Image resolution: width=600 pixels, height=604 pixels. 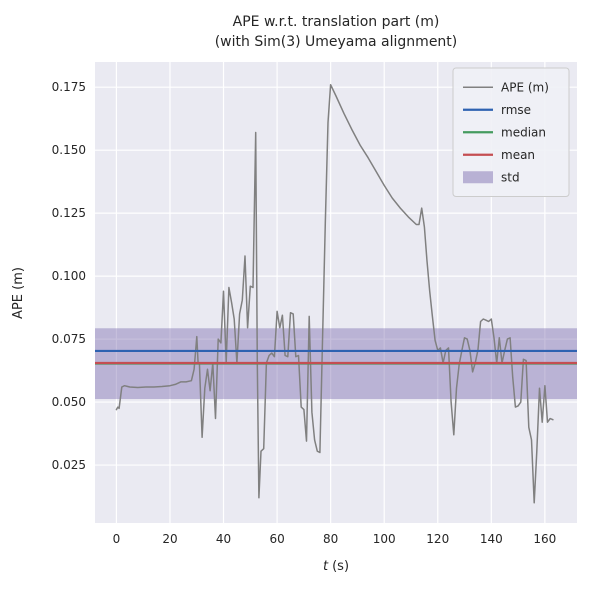 I want to click on legend-band-swatch, so click(x=478, y=177).